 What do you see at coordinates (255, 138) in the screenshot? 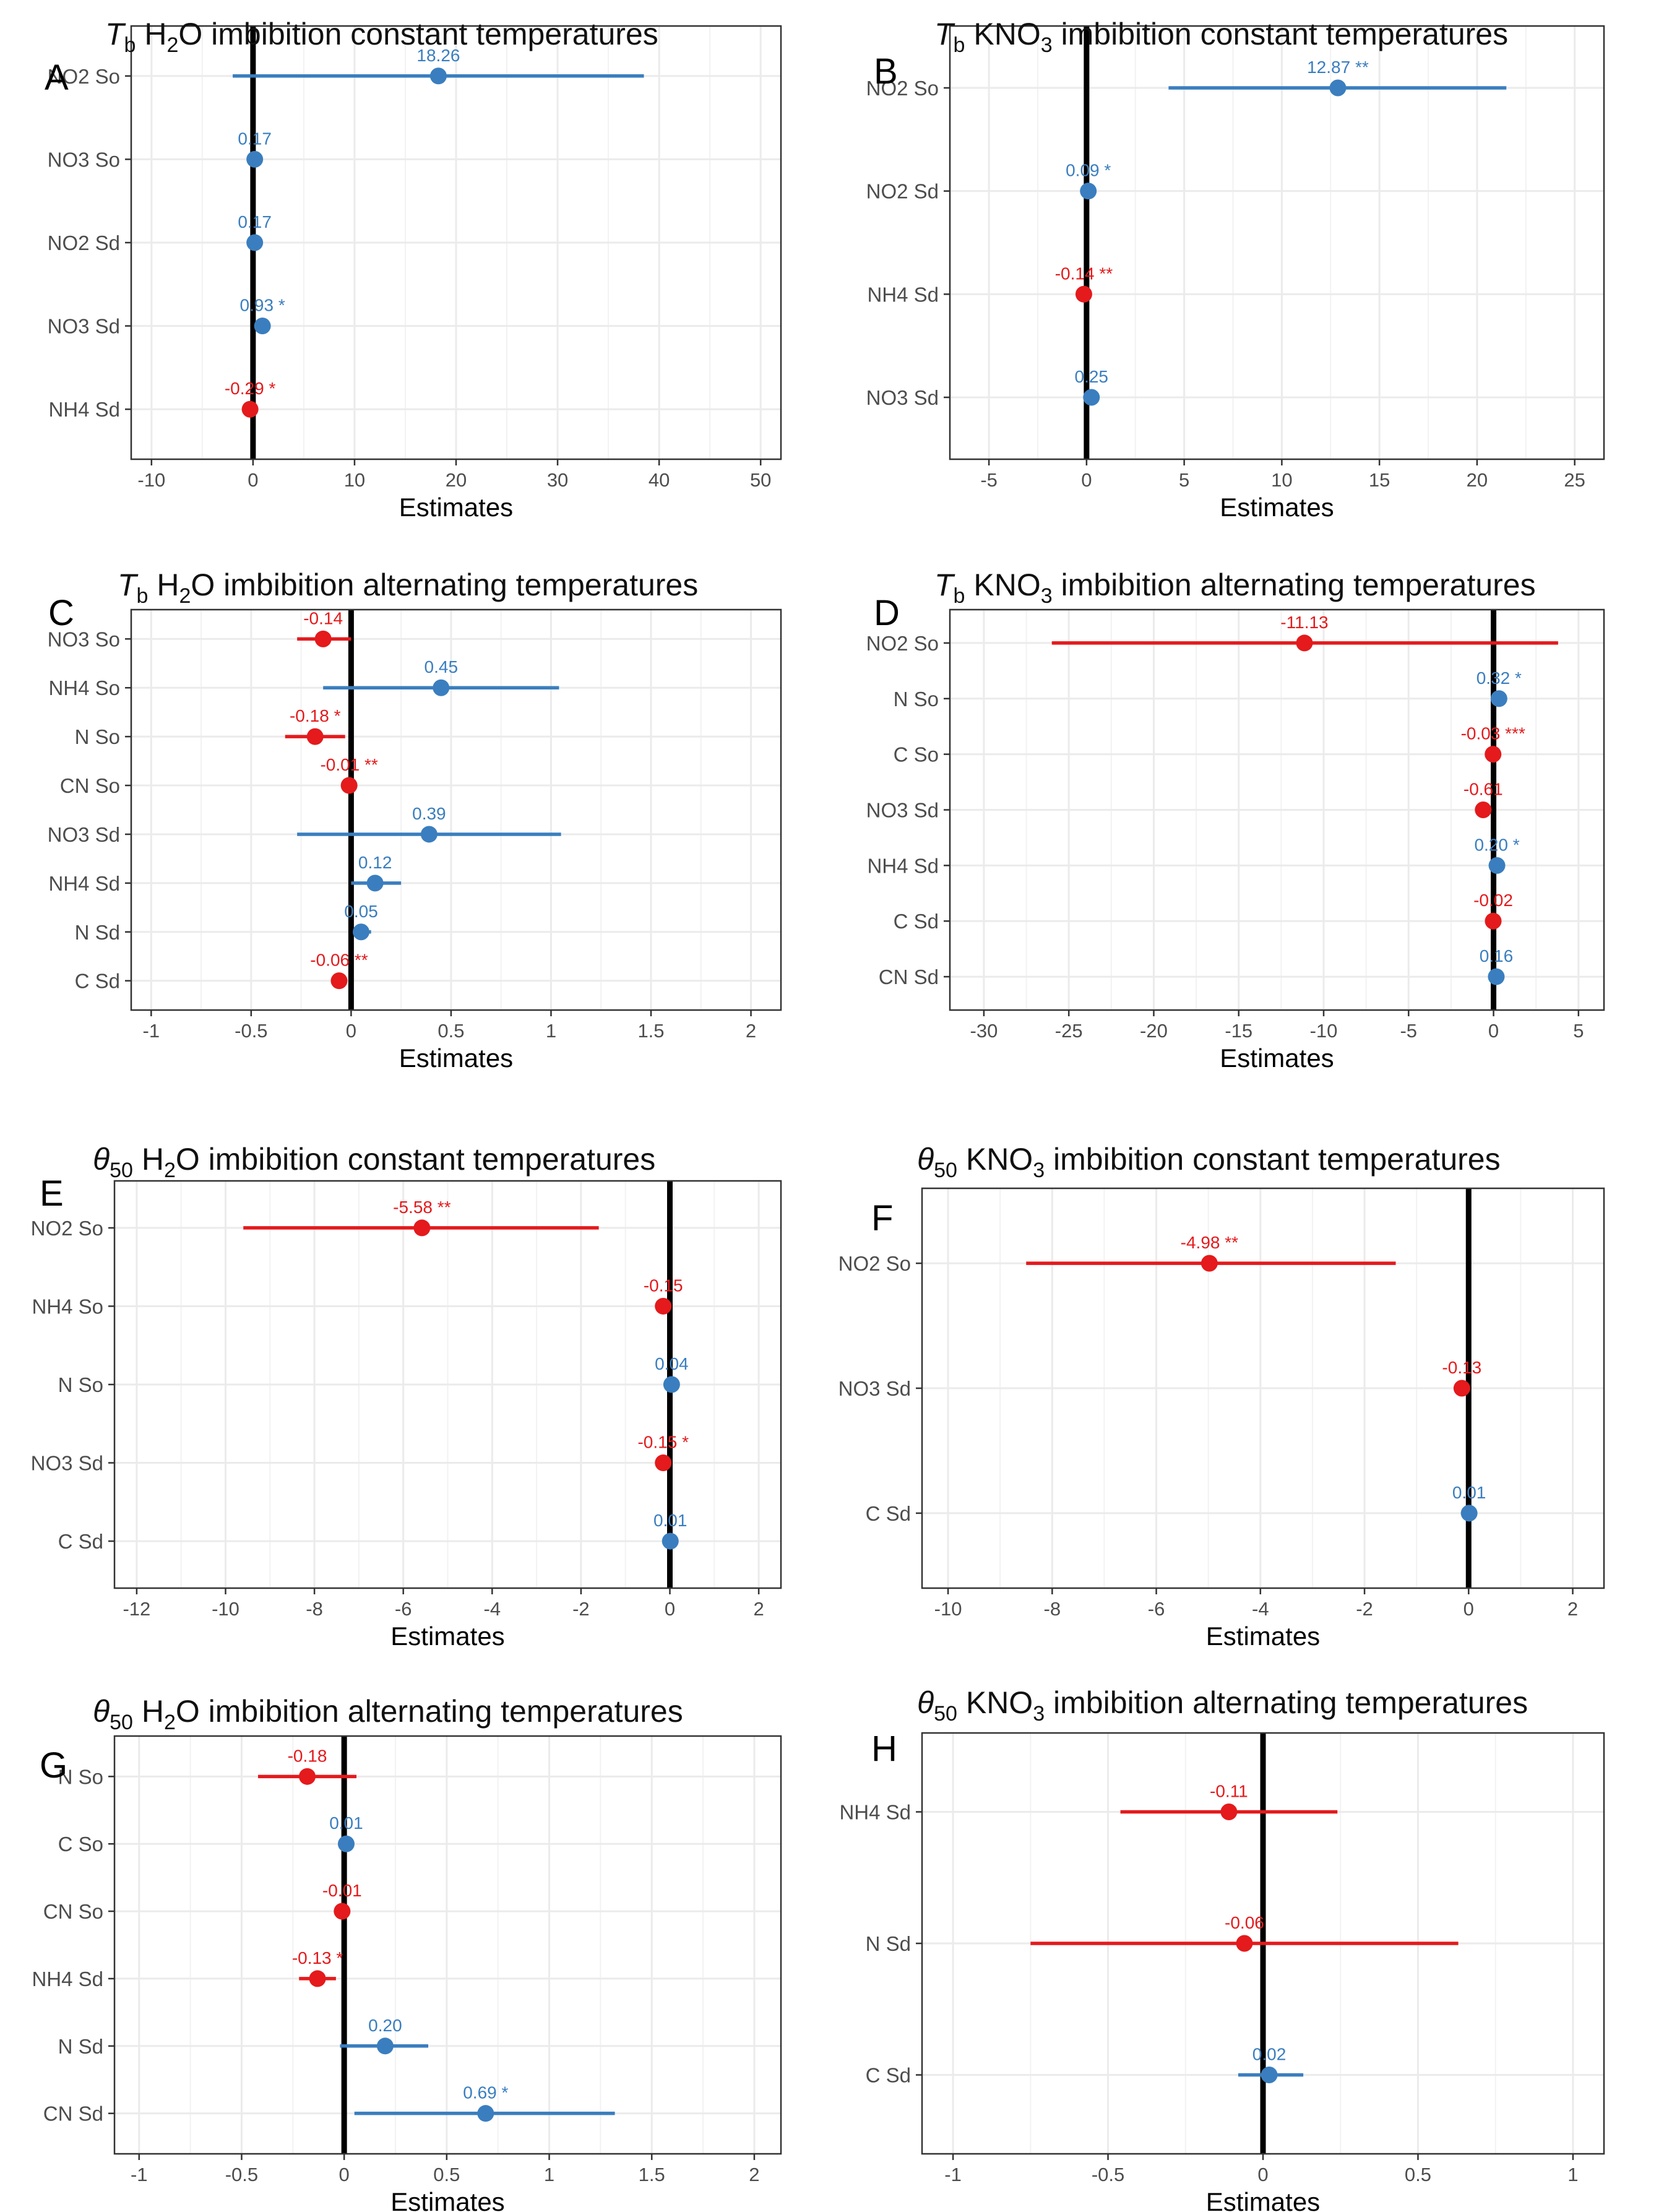
I see `estimate-value-label: 0.17` at bounding box center [255, 138].